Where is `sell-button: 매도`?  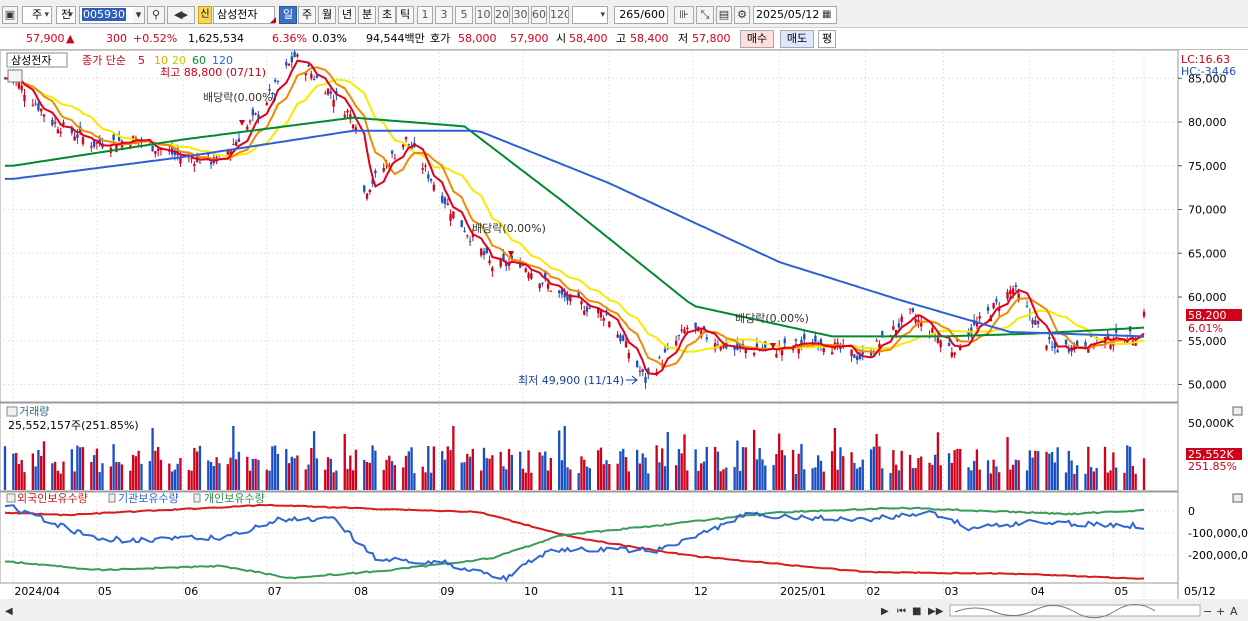
sell-button: 매도 is located at coordinates (797, 39).